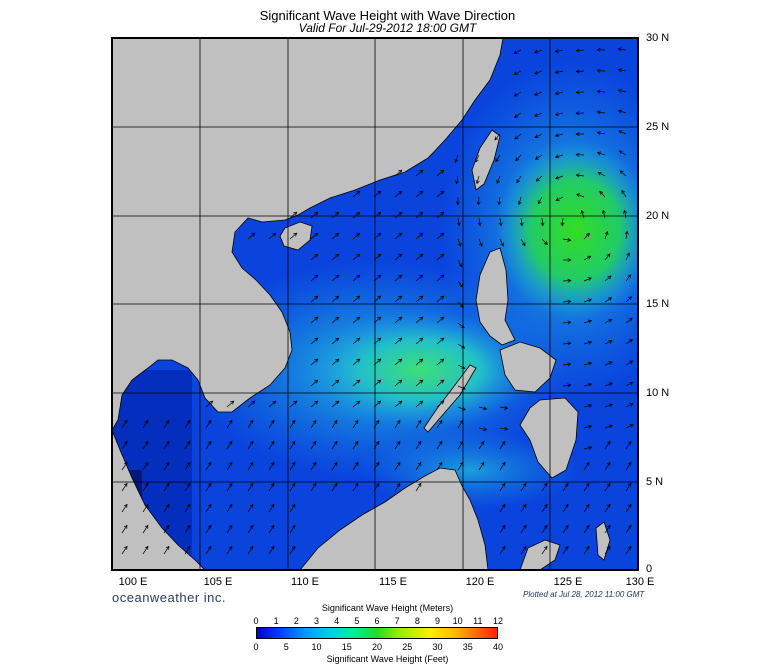  Describe the element at coordinates (584, 594) in the screenshot. I see `plotted-time: Plotted at Jul 28, 2012 11:00 GMT` at that location.